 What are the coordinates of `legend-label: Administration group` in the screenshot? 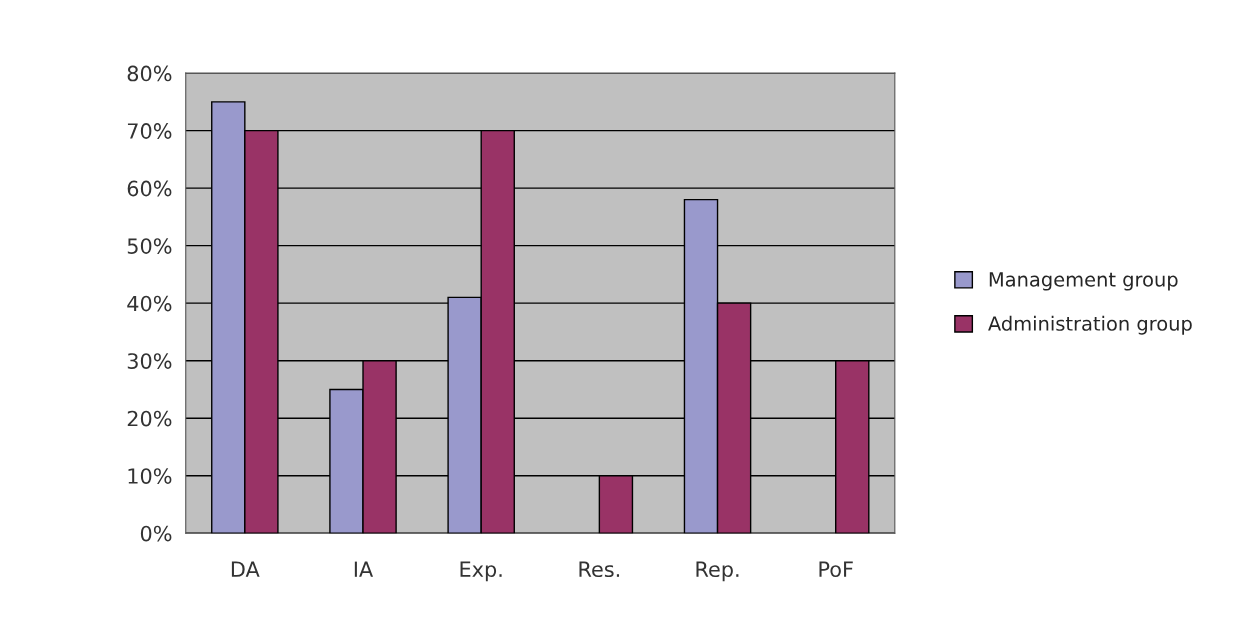 It's located at (1090, 325).